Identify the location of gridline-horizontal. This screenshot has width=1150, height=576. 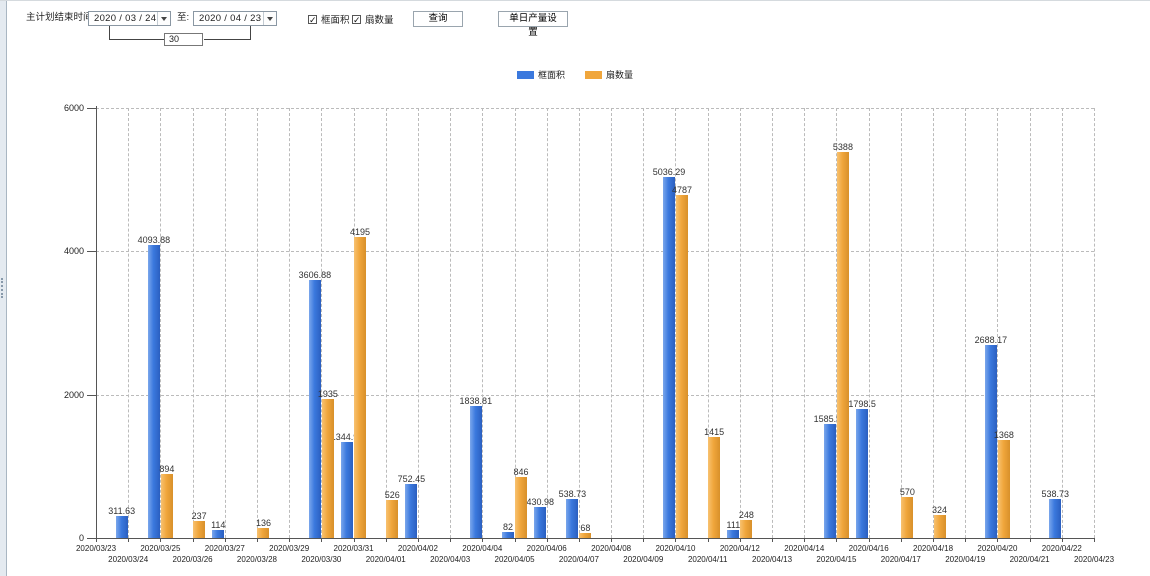
(595, 395).